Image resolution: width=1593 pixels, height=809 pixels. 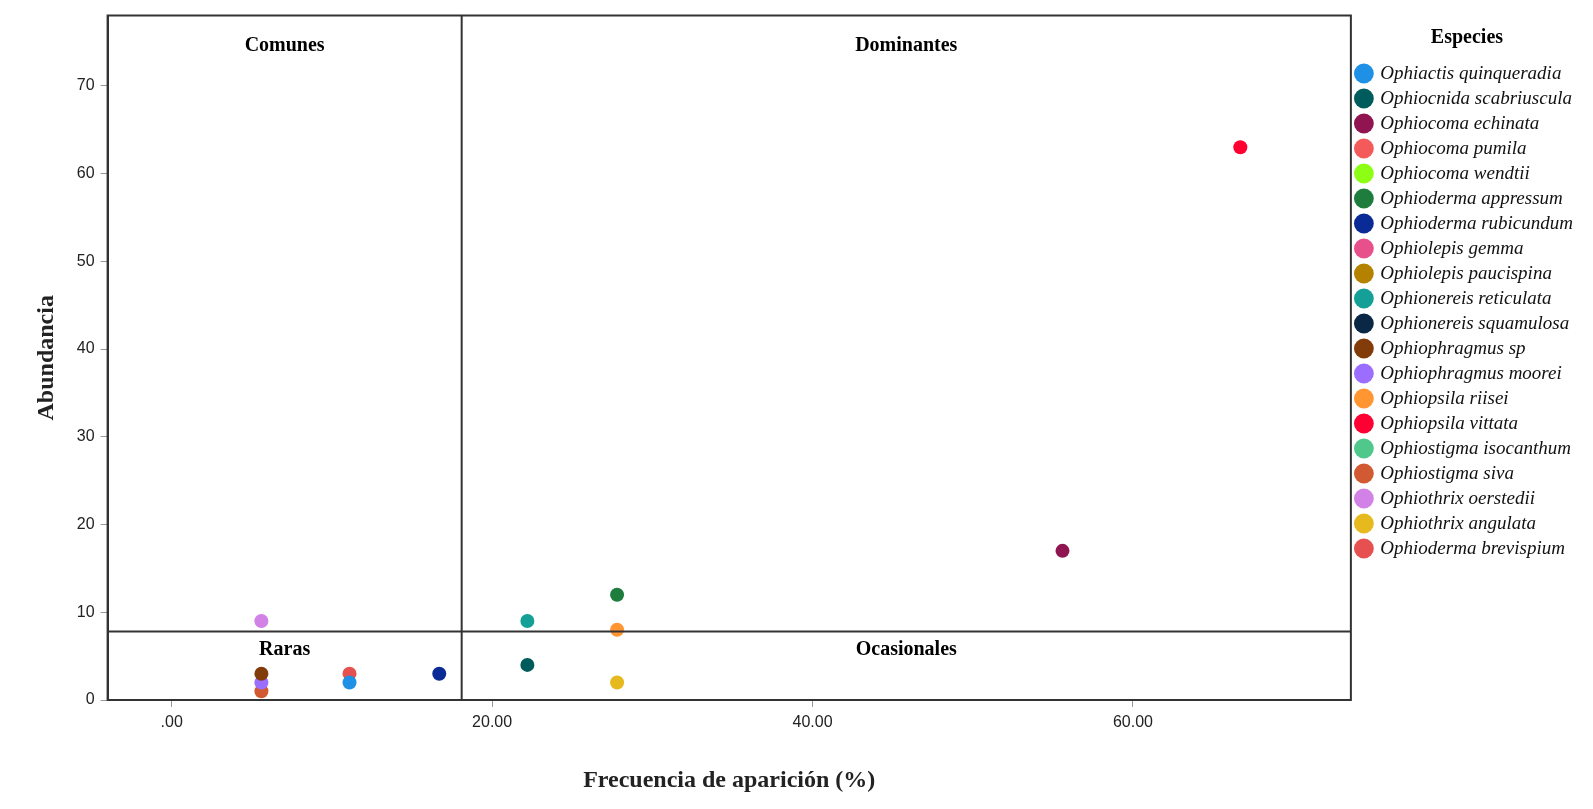 What do you see at coordinates (492, 722) in the screenshot?
I see `x-tick-label: 20.00` at bounding box center [492, 722].